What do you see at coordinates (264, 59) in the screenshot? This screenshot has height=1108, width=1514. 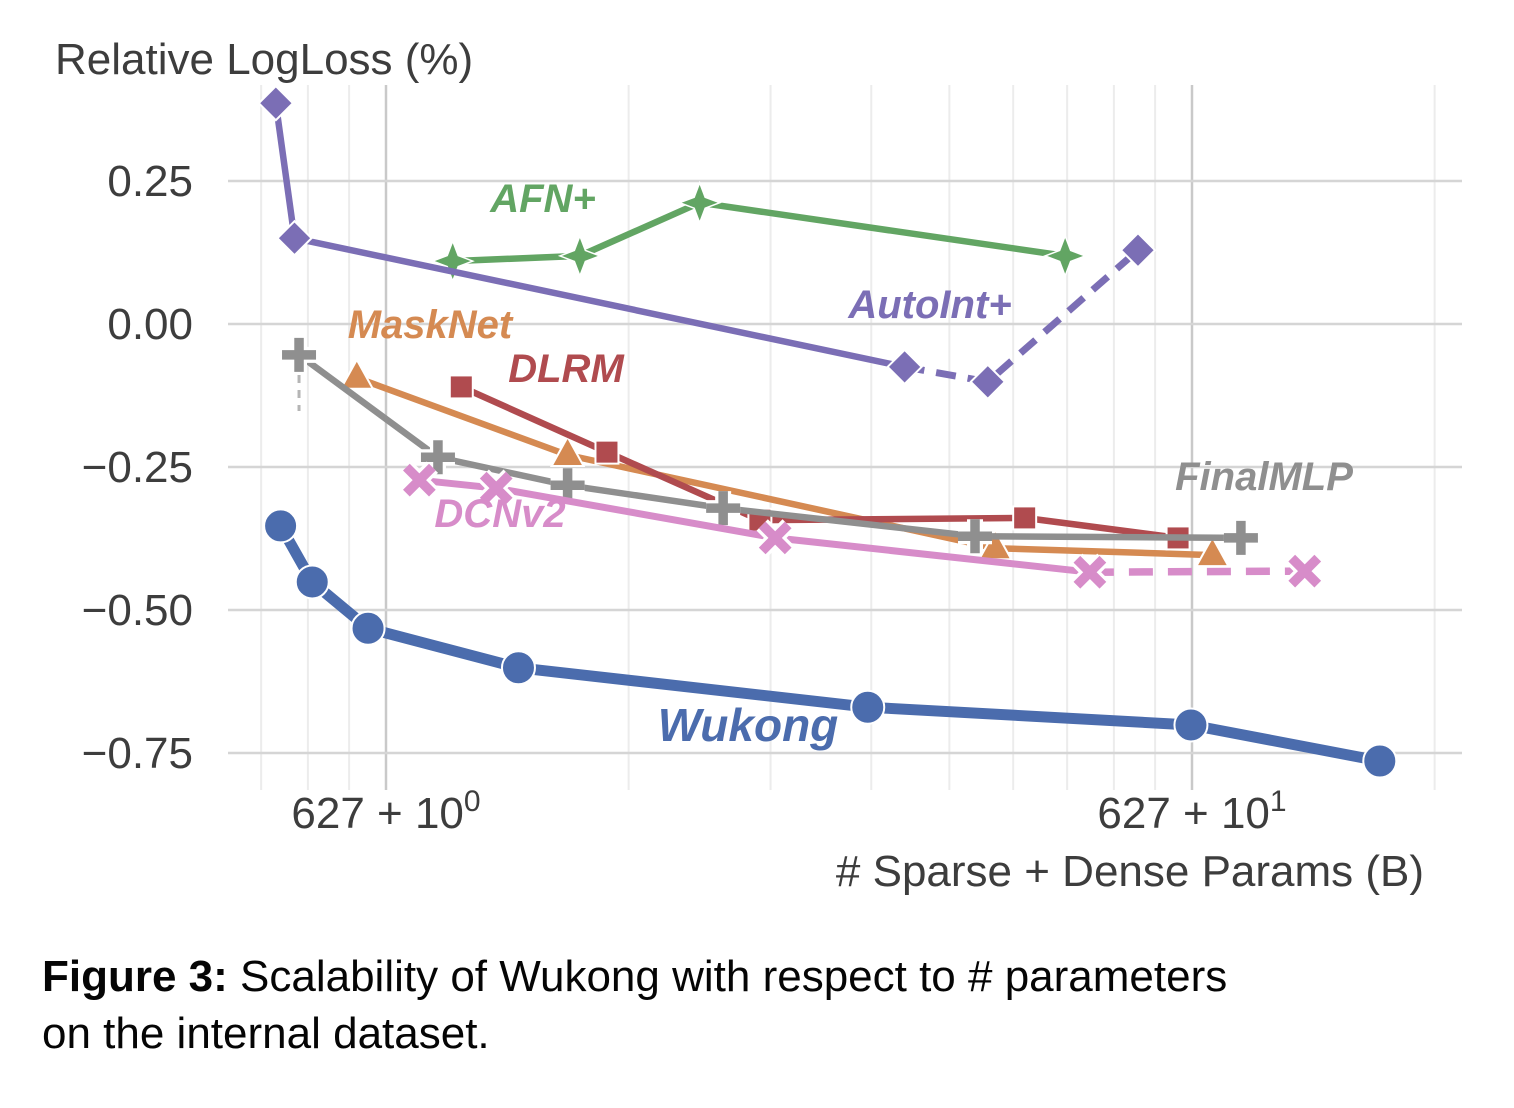 I see `y-axis-title: Relative LogLoss (%)` at bounding box center [264, 59].